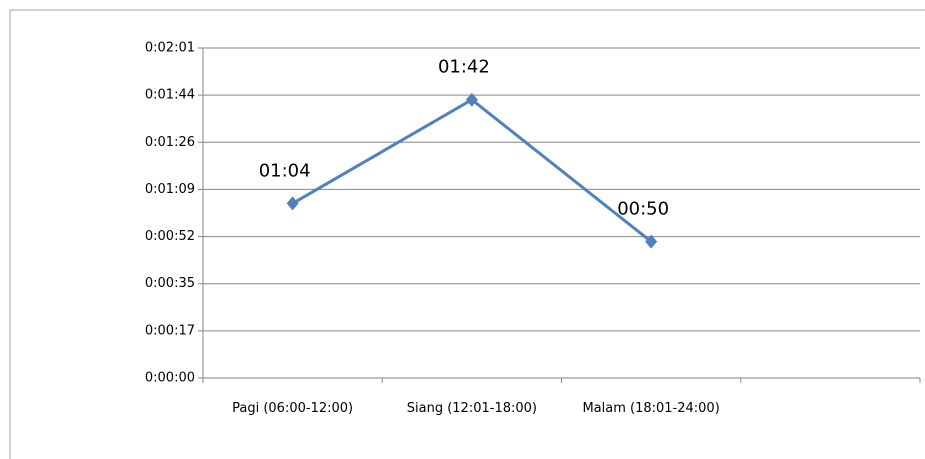 This screenshot has height=459, width=925. Describe the element at coordinates (651, 408) in the screenshot. I see `x-tick-label: Malam (18:01-24:00)` at that location.